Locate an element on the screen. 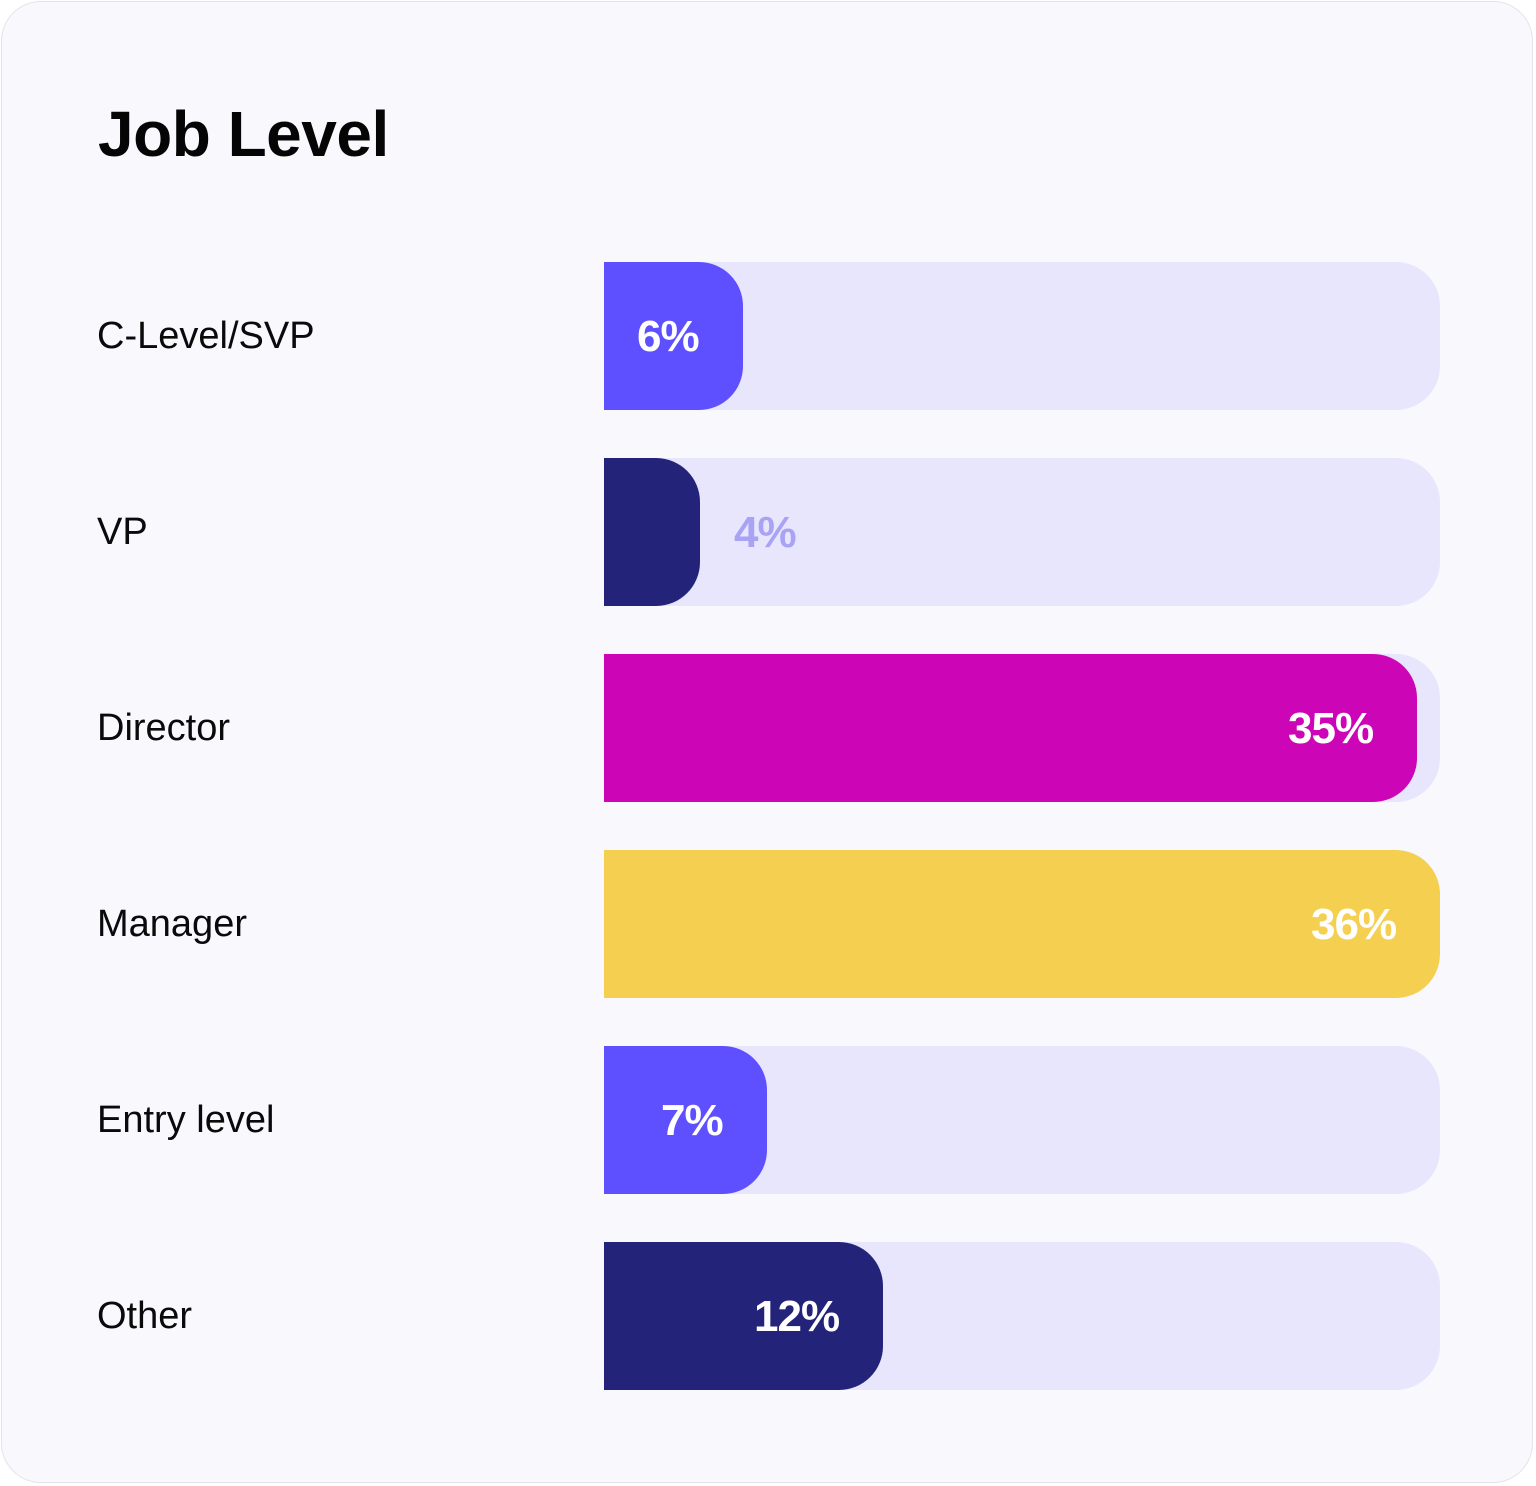  bar-track: 12% is located at coordinates (1022, 1316).